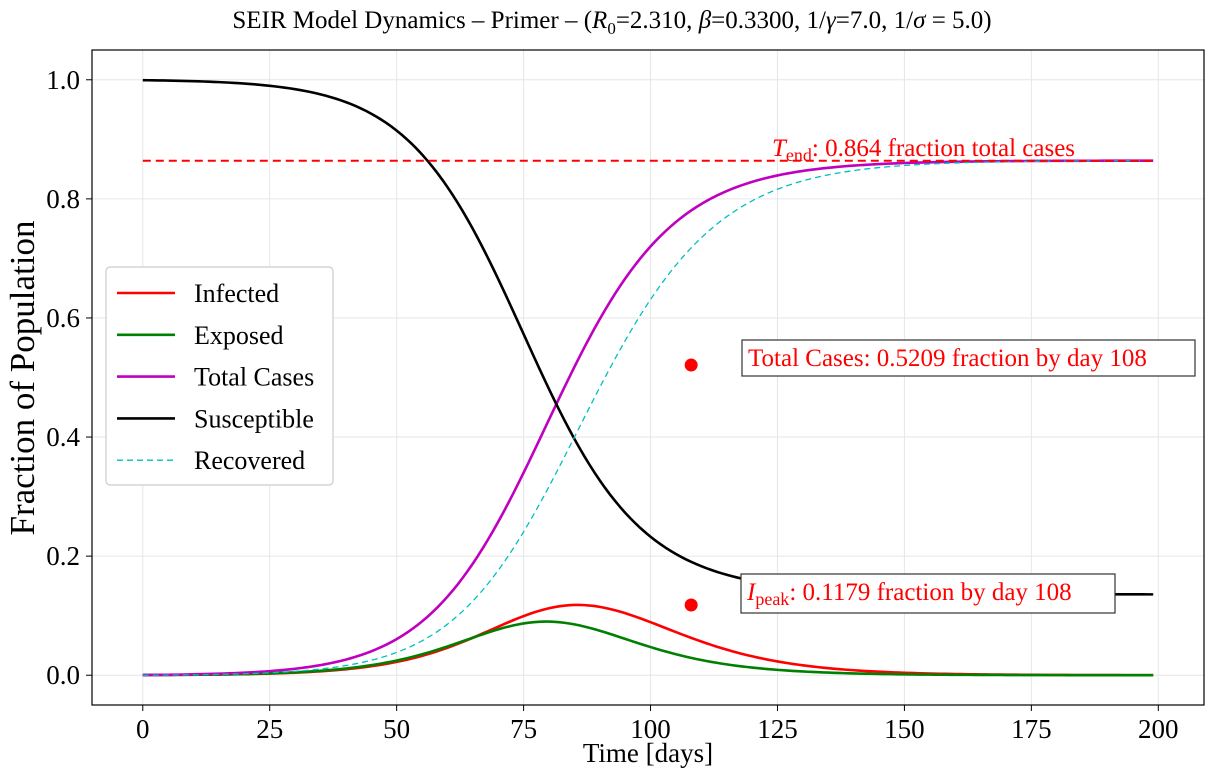 The width and height of the screenshot is (1215, 777). Describe the element at coordinates (63, 437) in the screenshot. I see `y-tick-label: 0.4` at that location.